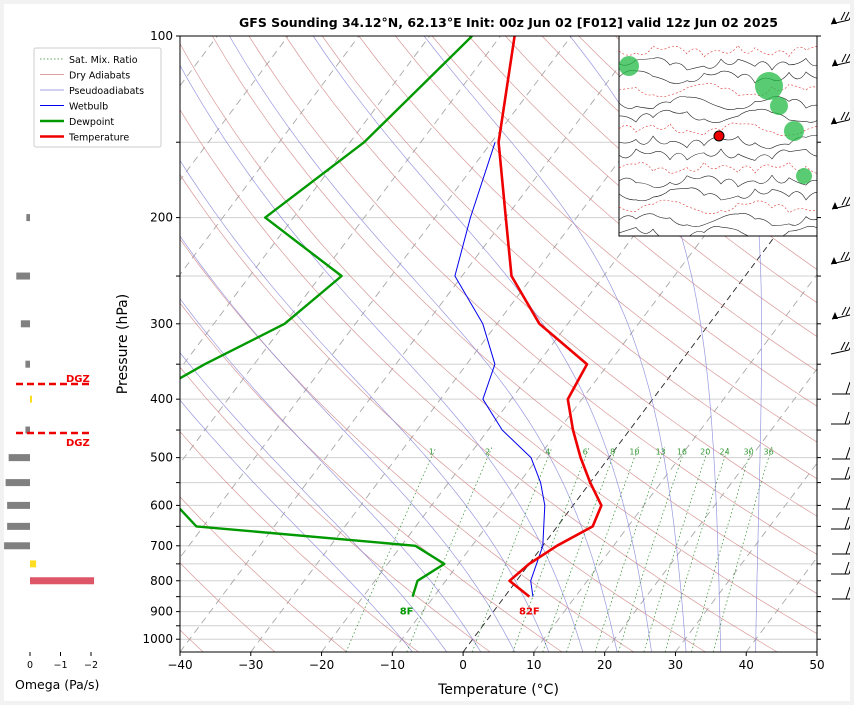 The width and height of the screenshot is (854, 705). Describe the element at coordinates (161, 612) in the screenshot. I see `y-tick-label-900: 900` at that location.